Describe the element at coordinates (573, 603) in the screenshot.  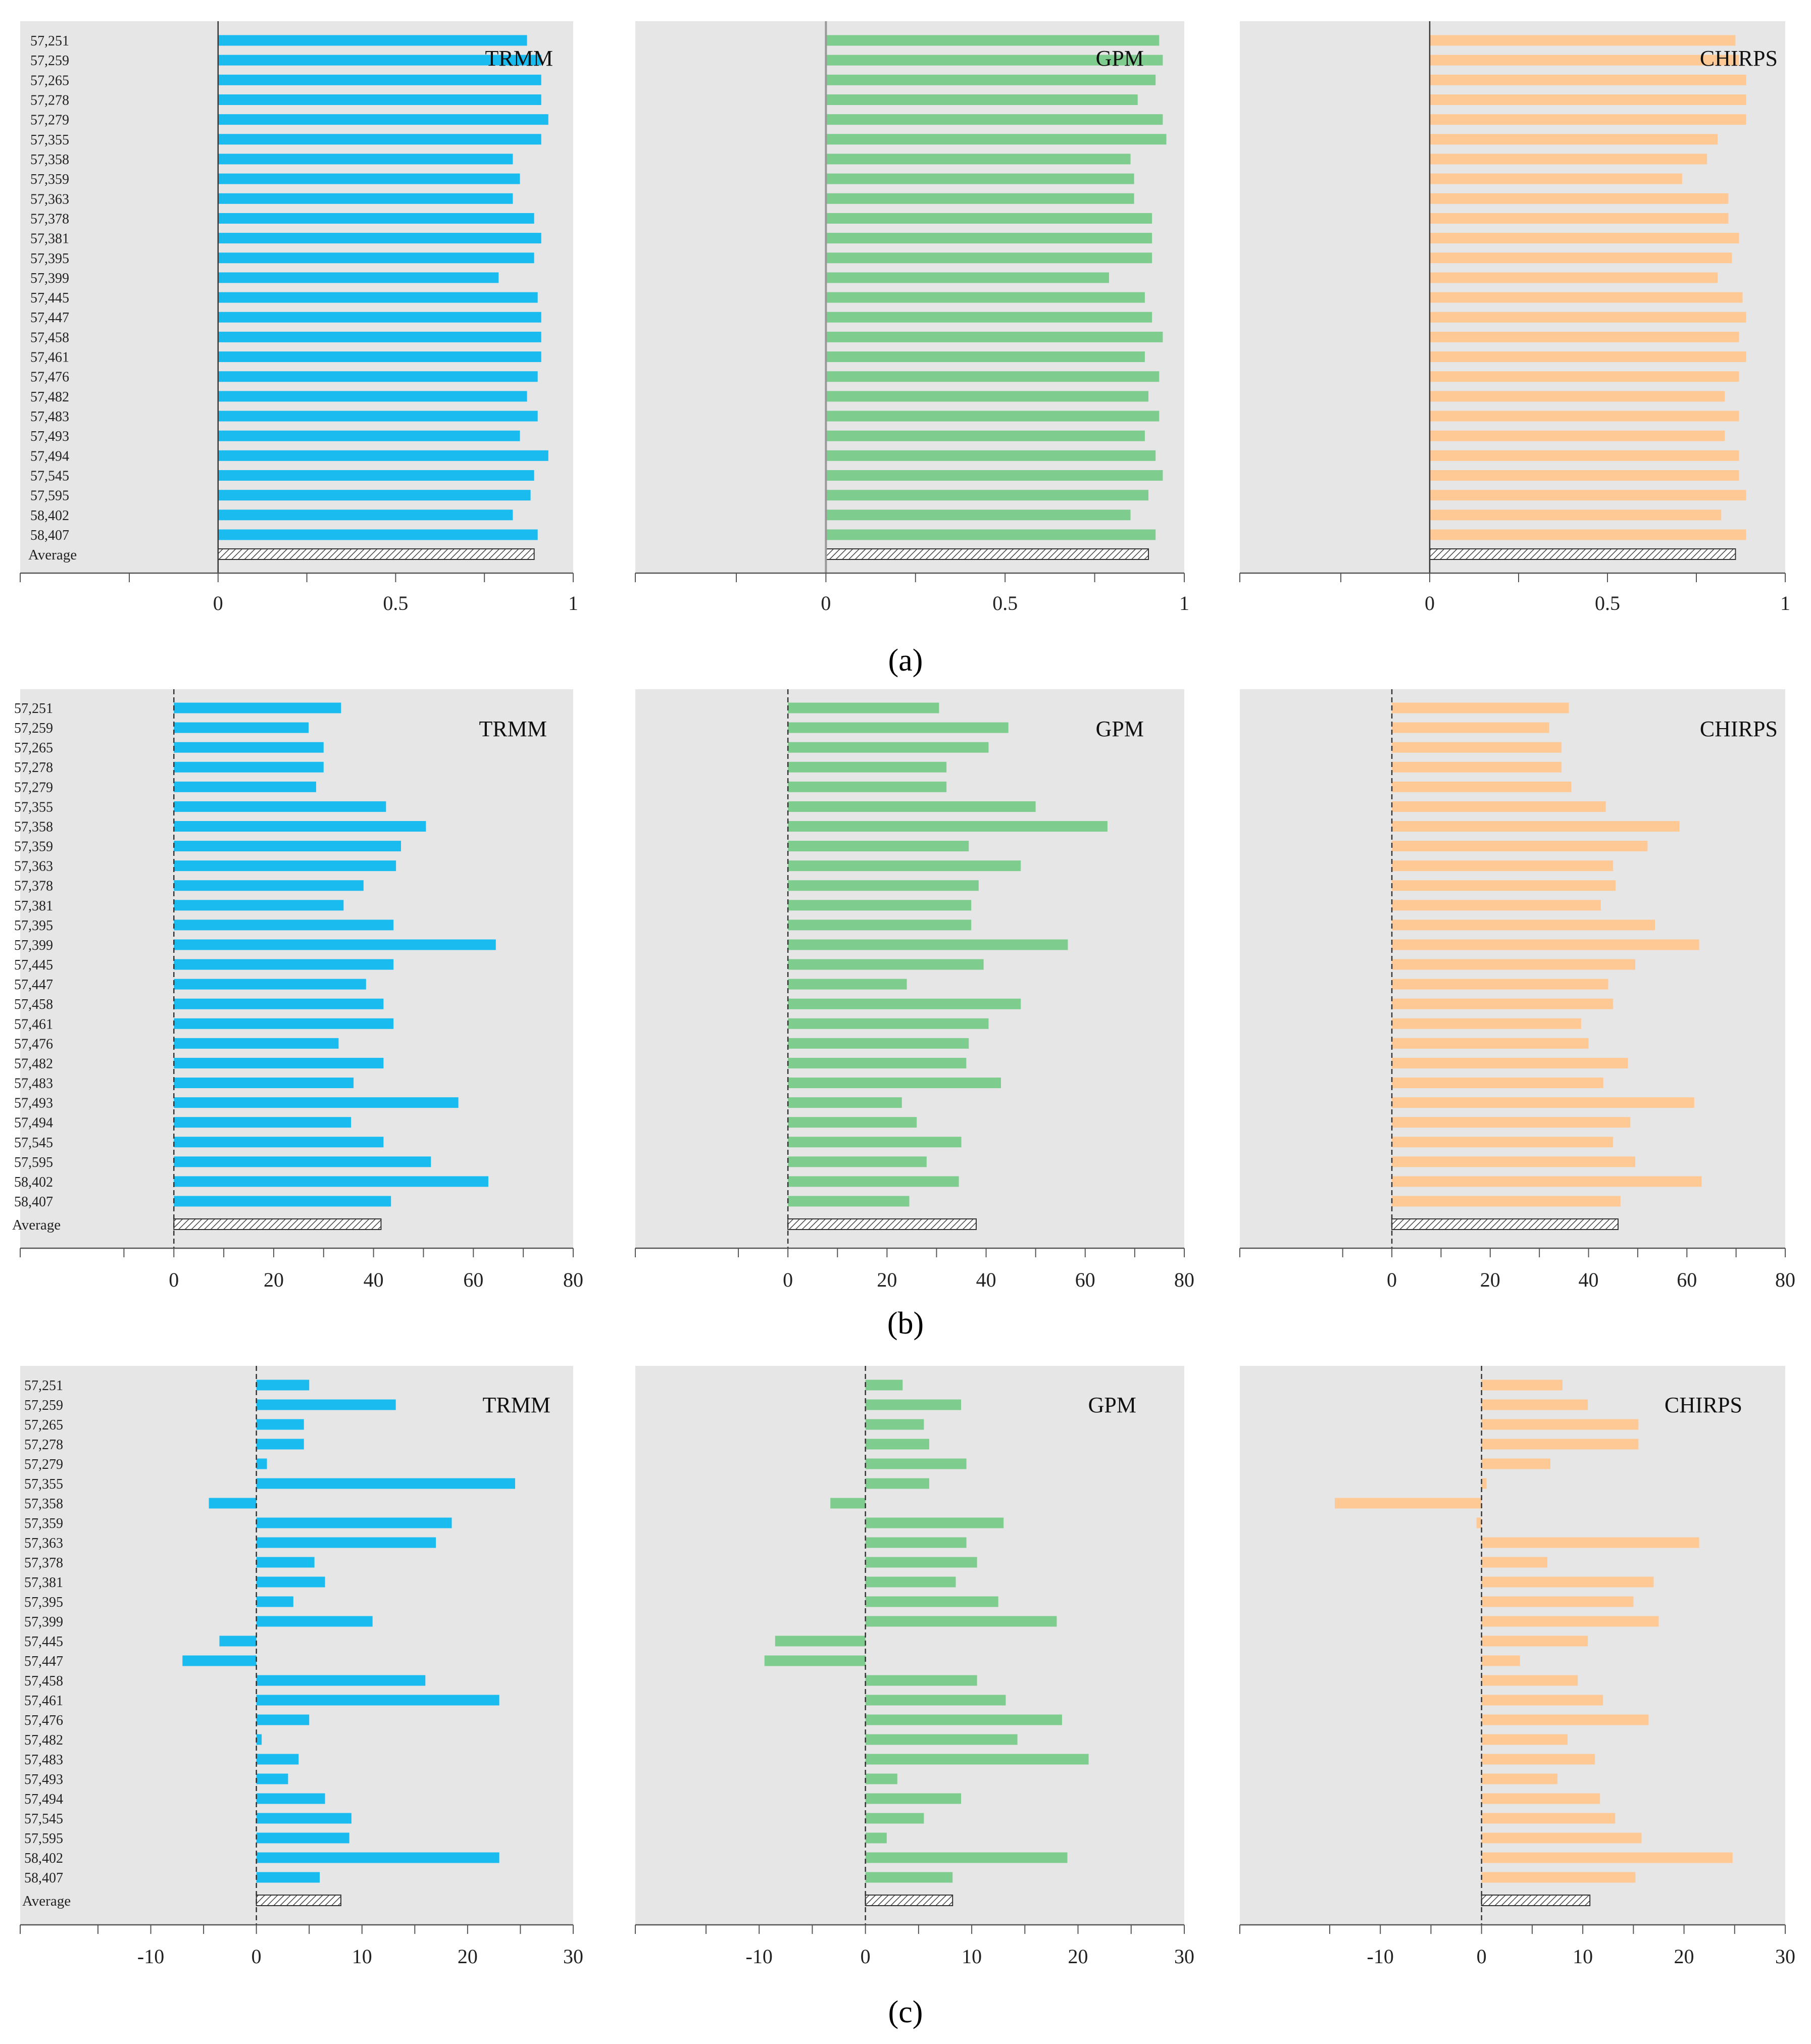
I see `x-tick-label: 1` at that location.